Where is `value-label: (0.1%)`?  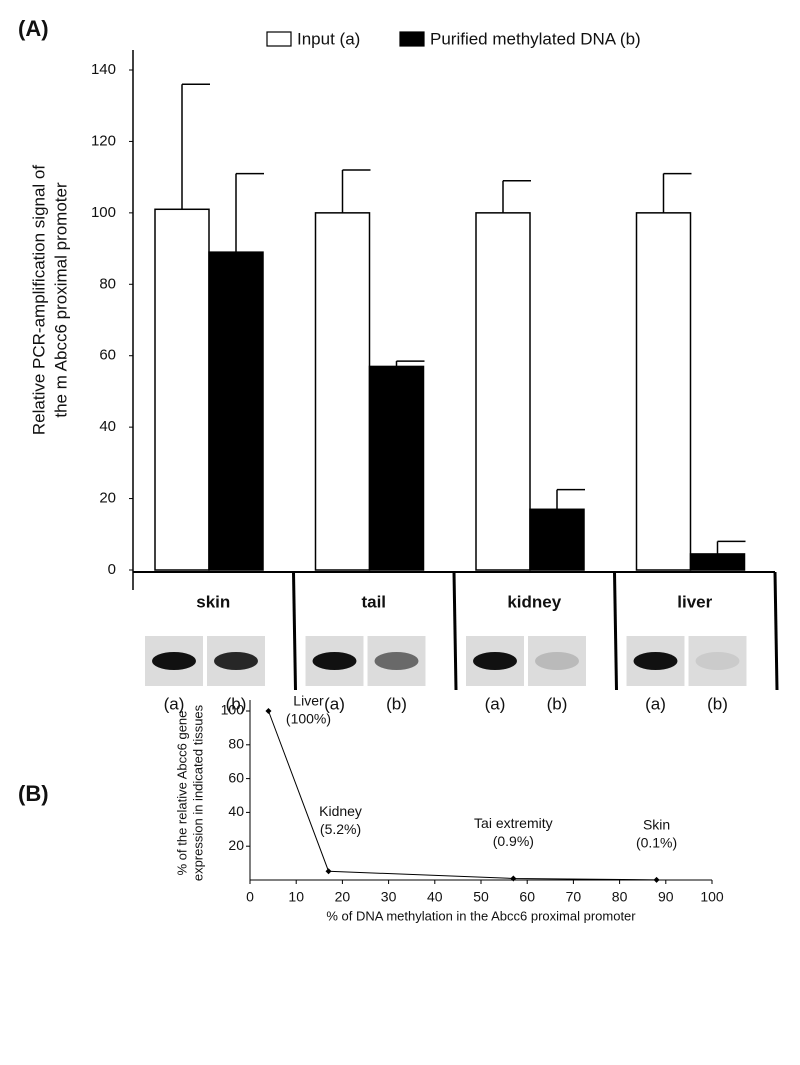 value-label: (0.1%) is located at coordinates (656, 843).